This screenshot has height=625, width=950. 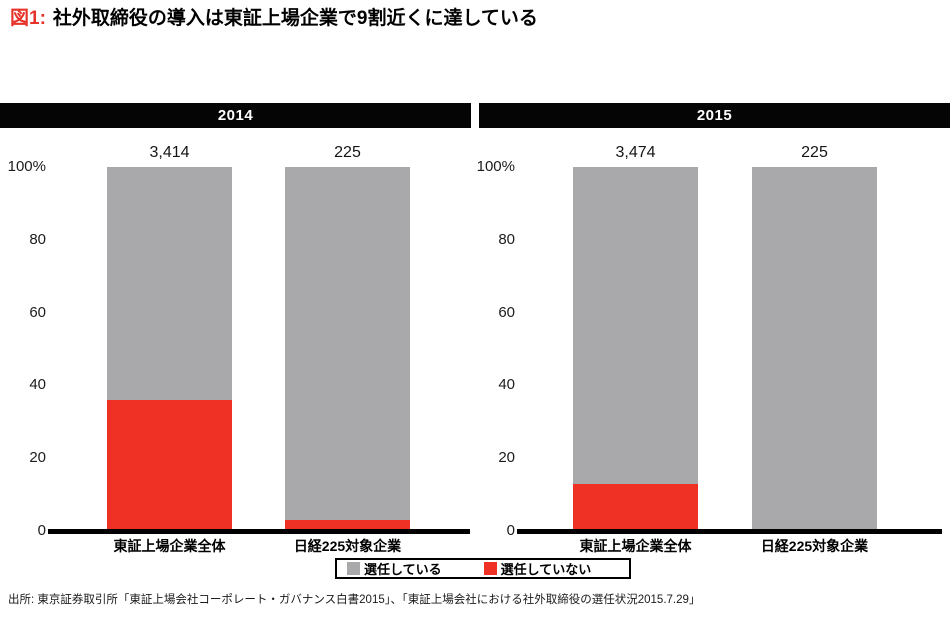 I want to click on panel-header-2015: 2015, so click(x=714, y=115).